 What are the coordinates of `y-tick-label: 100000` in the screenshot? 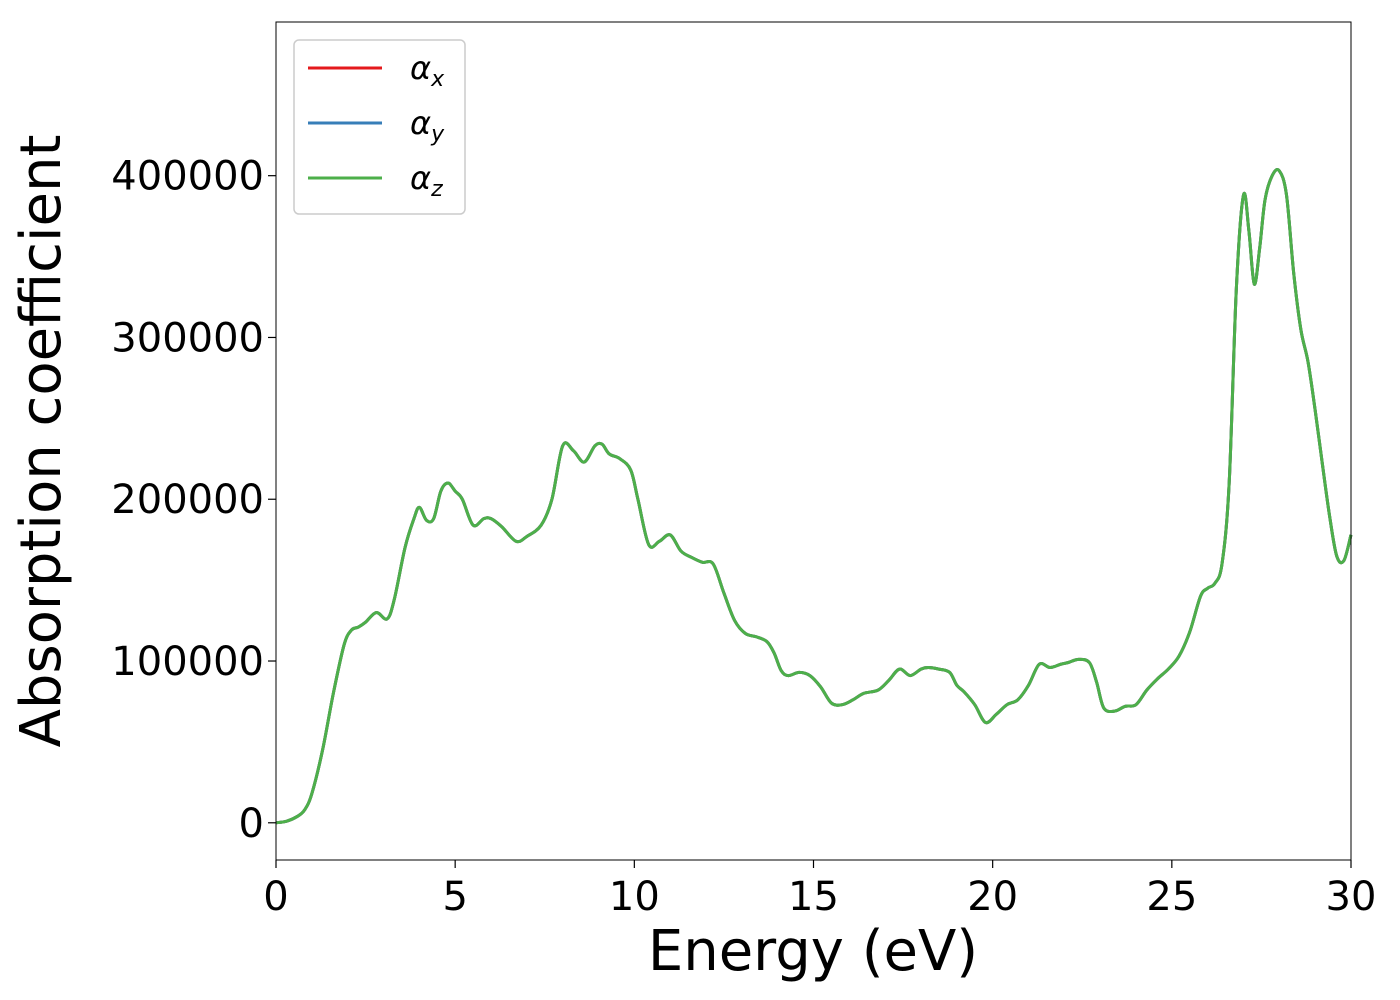 It's located at (187, 662).